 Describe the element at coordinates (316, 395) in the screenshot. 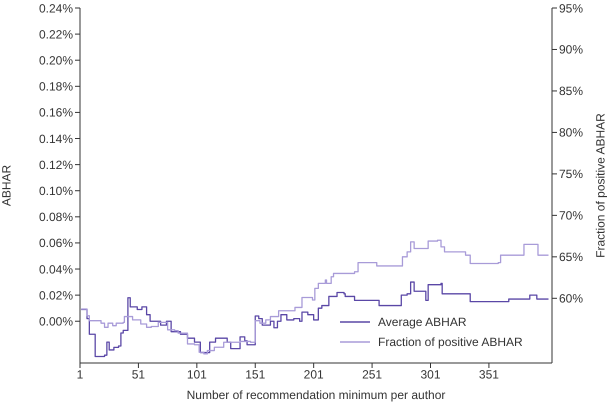

I see `x-axis-title: Number of recommendation minimum per author` at that location.